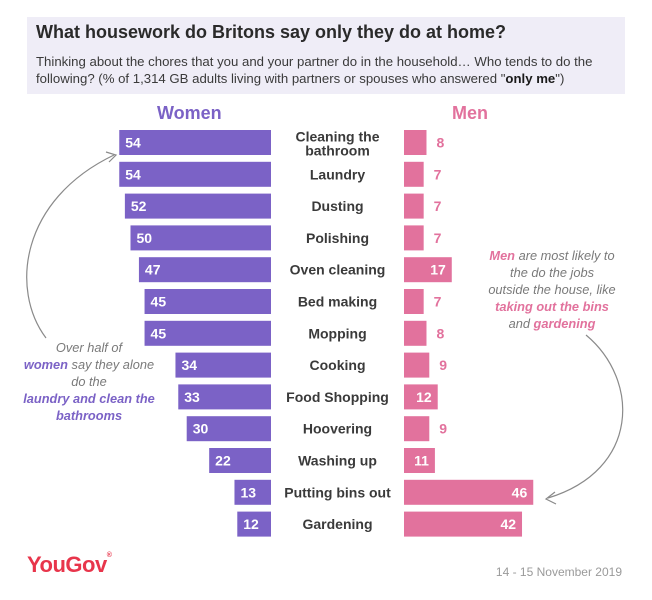 Image resolution: width=652 pixels, height=600 pixels. What do you see at coordinates (248, 492) in the screenshot?
I see `women-value-label: 13` at bounding box center [248, 492].